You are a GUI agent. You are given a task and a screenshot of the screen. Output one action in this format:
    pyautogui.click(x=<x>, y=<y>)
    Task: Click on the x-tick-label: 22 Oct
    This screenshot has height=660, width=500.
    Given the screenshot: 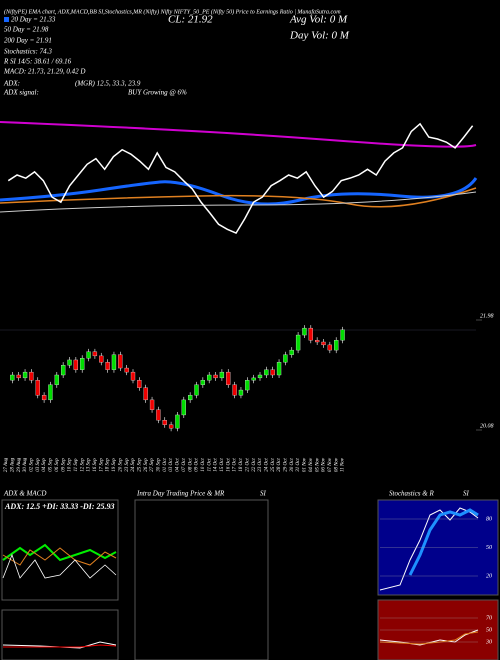 What is the action you would take?
    pyautogui.click(x=254, y=465)
    